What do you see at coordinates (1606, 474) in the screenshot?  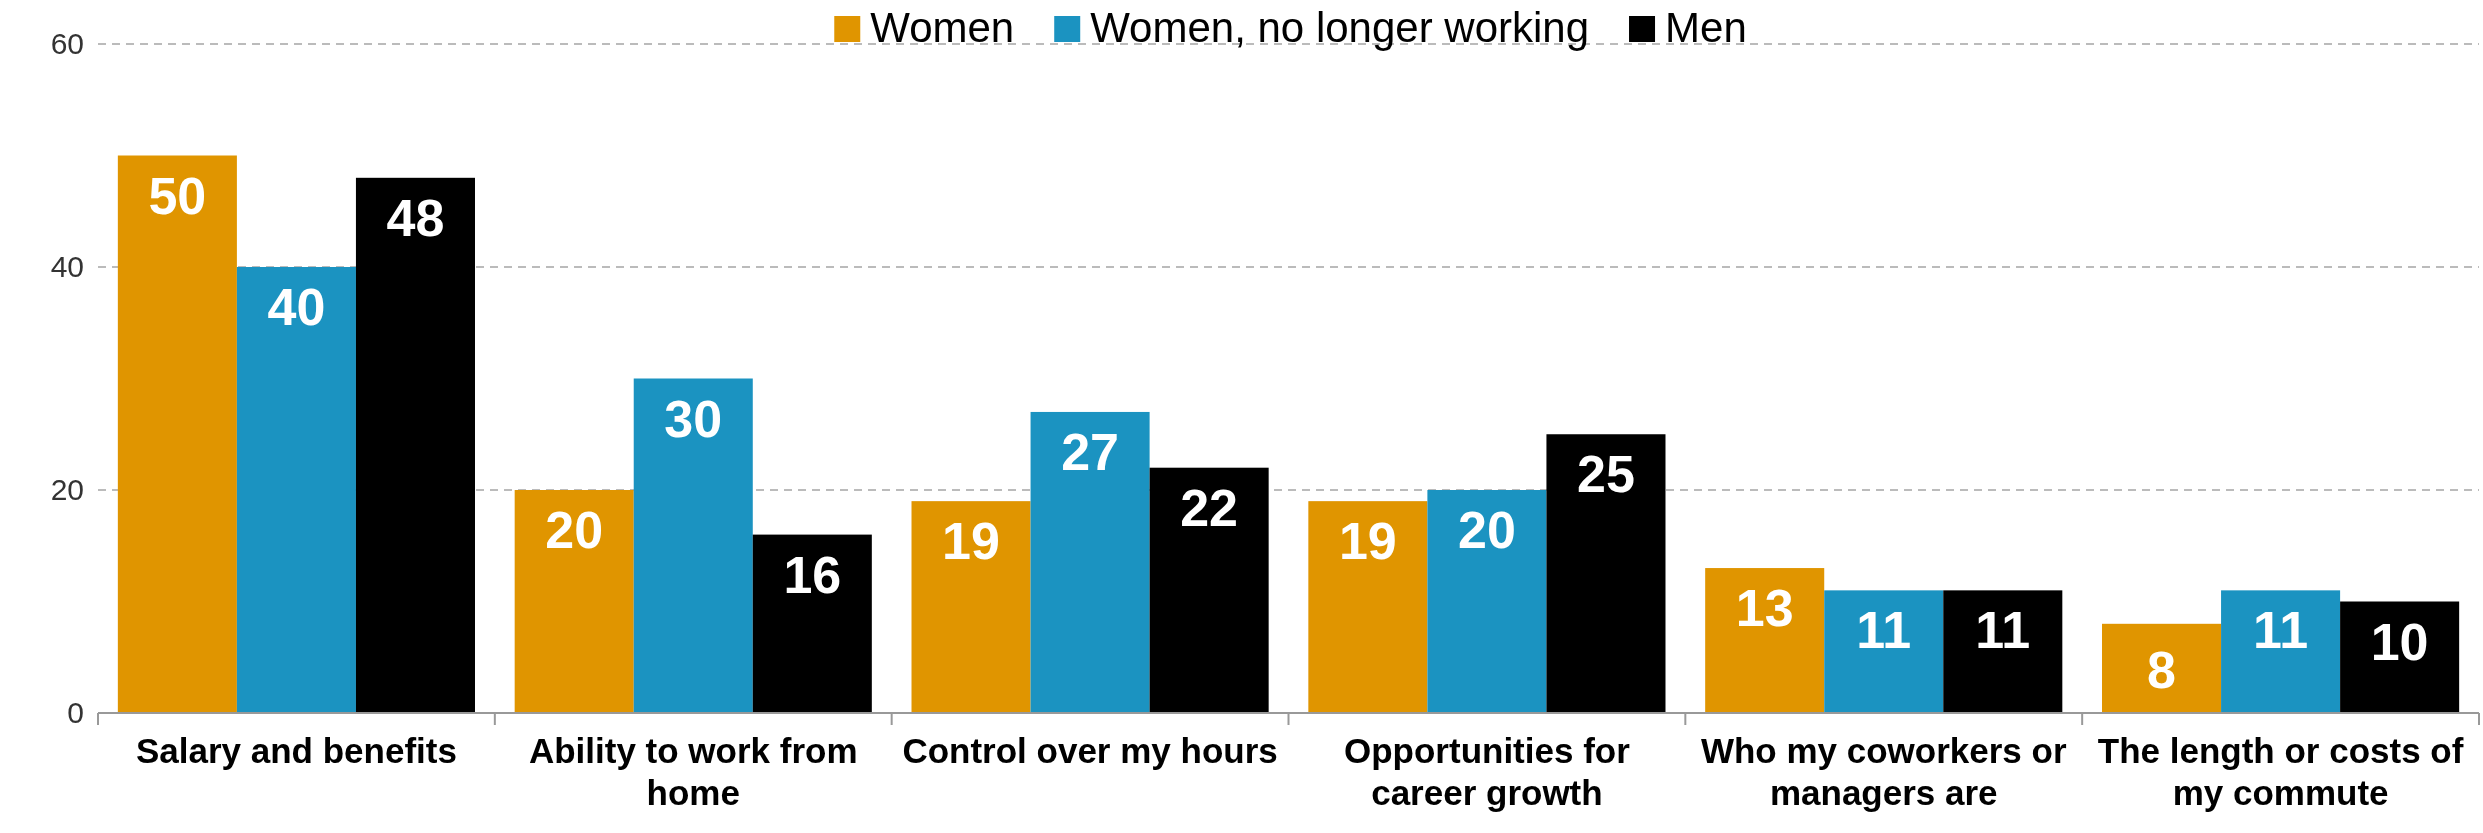 I see `data-label: 25` at bounding box center [1606, 474].